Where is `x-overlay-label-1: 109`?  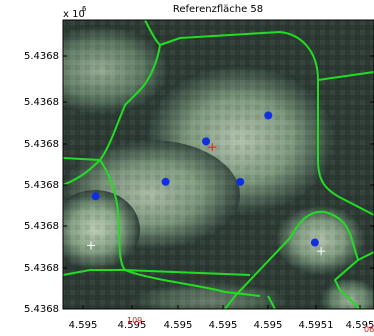 x-overlay-label-1: 109 is located at coordinates (134, 320).